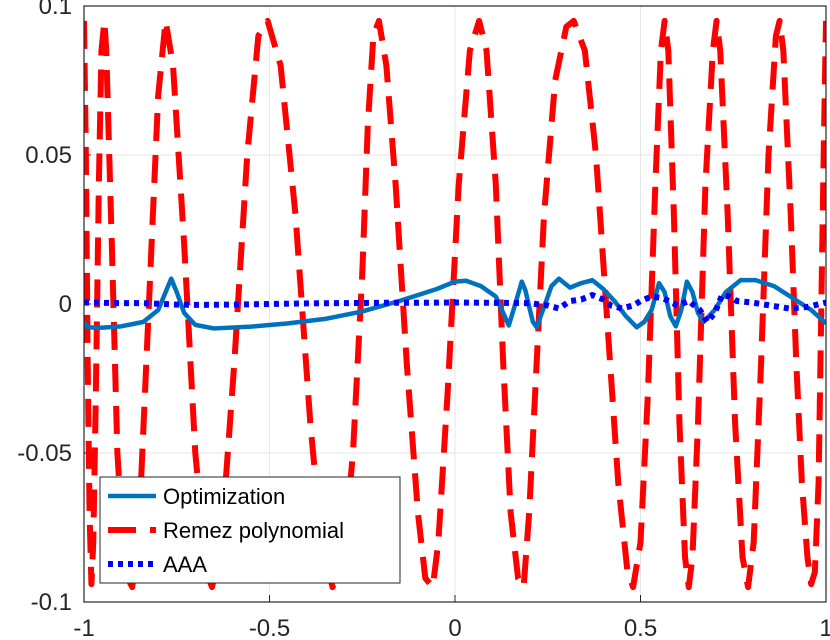  Describe the element at coordinates (269, 627) in the screenshot. I see `x-tick-label: -0.5` at that location.